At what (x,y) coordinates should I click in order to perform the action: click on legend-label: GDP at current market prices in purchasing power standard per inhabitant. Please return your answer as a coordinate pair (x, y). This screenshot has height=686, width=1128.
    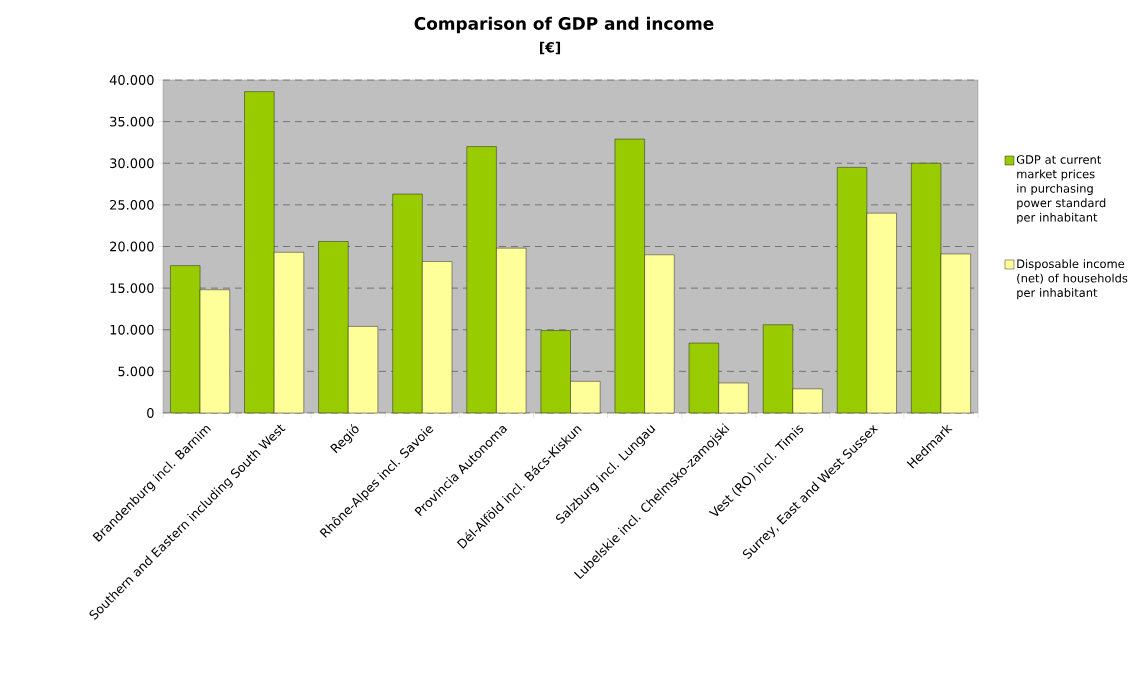
    Looking at the image, I should click on (1061, 189).